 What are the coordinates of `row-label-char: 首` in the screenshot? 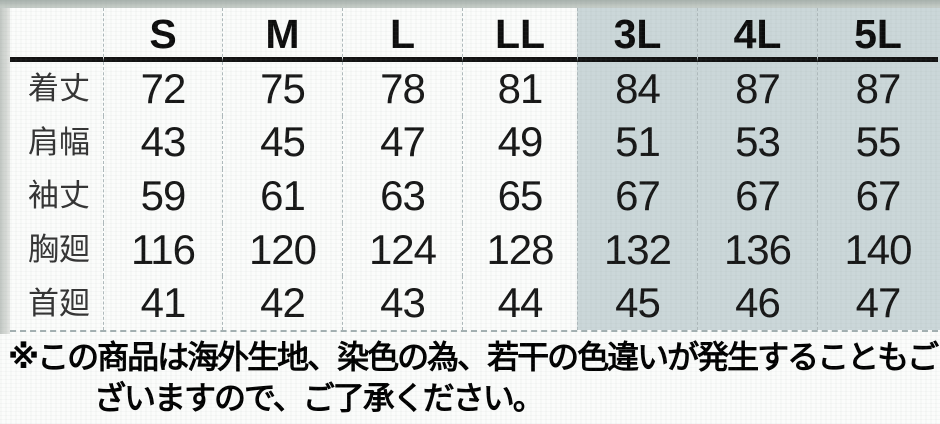 It's located at (43, 303).